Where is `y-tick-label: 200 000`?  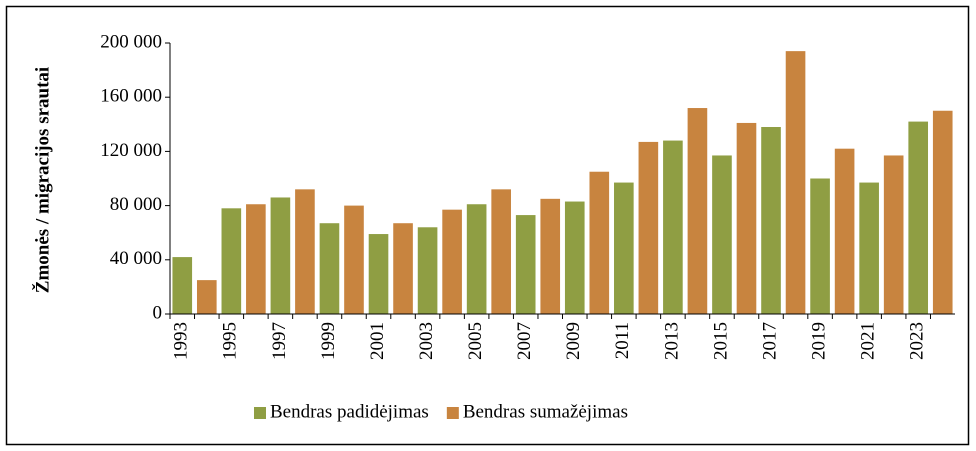
y-tick-label: 200 000 is located at coordinates (131, 41).